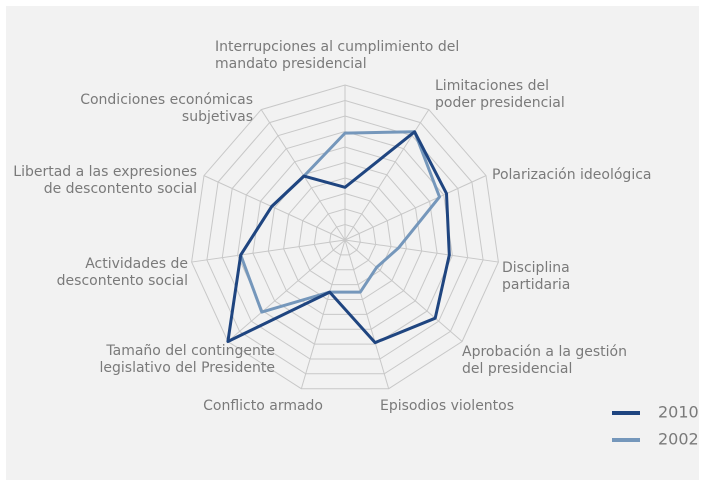  What do you see at coordinates (105, 172) in the screenshot?
I see `axis-label: Libertad a las expresiones` at bounding box center [105, 172].